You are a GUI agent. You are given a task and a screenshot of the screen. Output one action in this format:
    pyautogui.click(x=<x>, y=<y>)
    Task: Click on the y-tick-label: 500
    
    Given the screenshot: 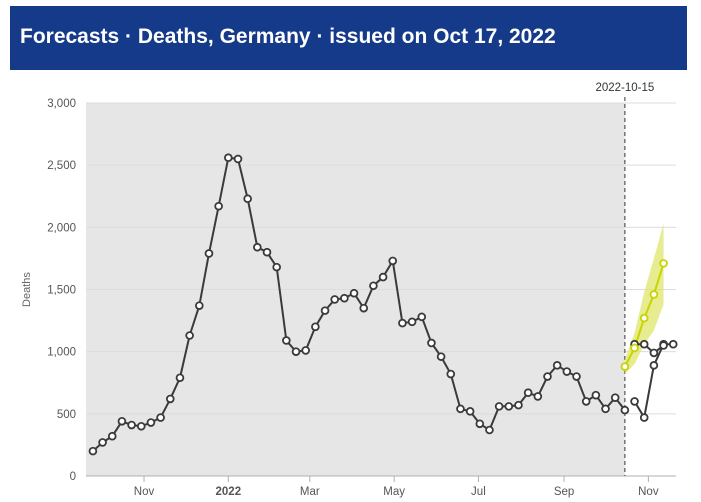 What is the action you would take?
    pyautogui.click(x=66, y=415)
    